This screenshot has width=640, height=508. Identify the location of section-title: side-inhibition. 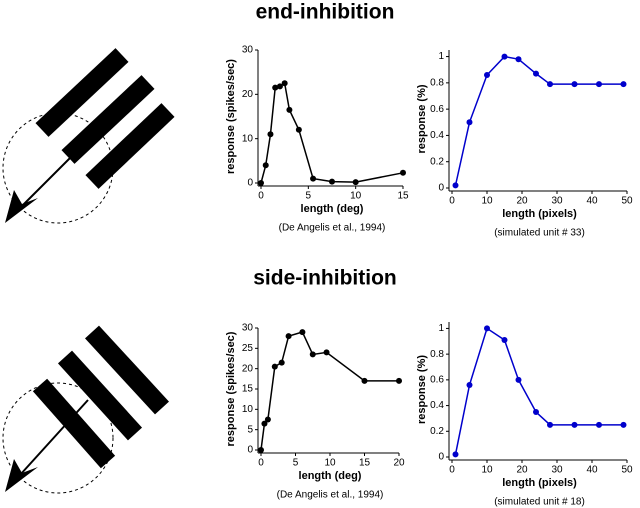
(324, 278).